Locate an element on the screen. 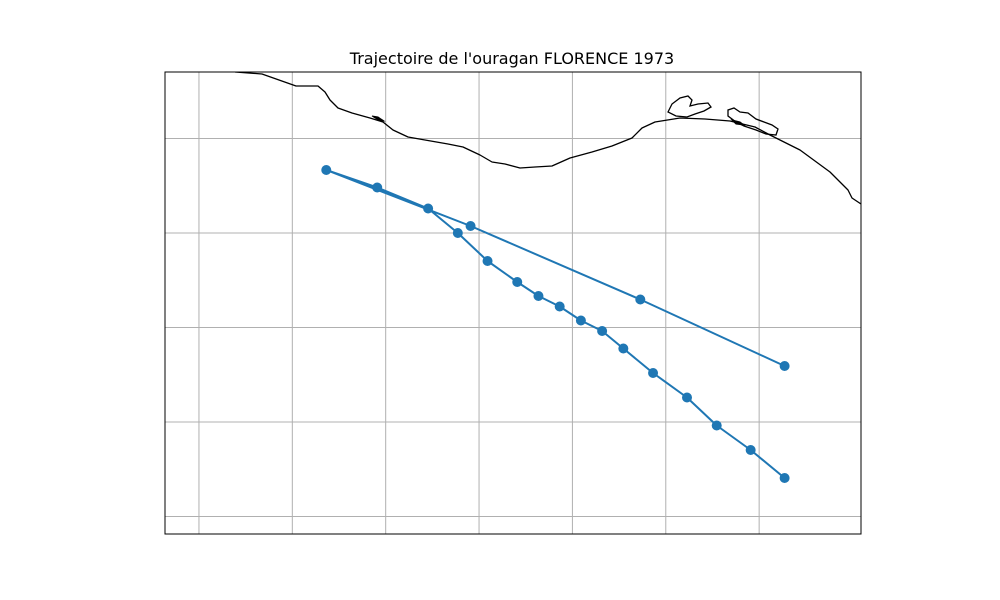  coastline-lagoon is located at coordinates (753, 121).